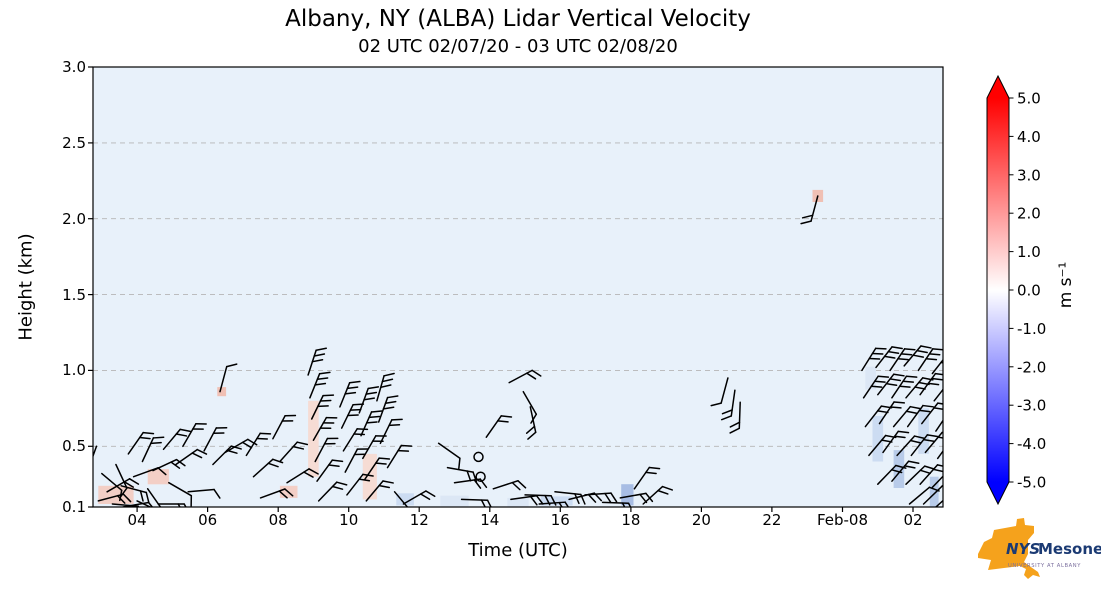 Image resolution: width=1101 pixels, height=600 pixels. Describe the element at coordinates (998, 290) in the screenshot. I see `colorbar-bar` at that location.